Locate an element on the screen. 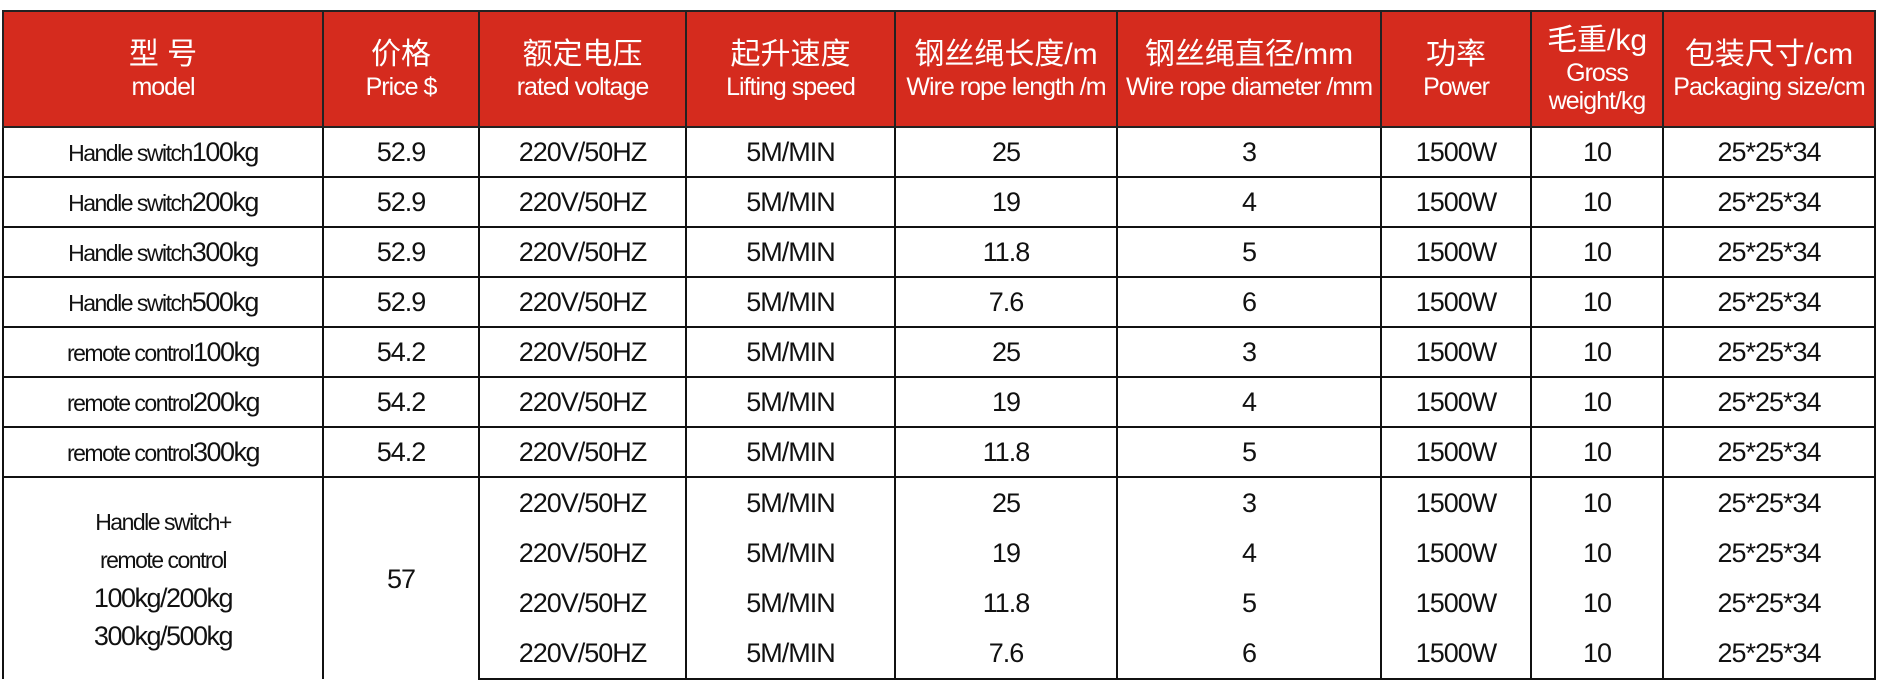 This screenshot has height=693, width=1885. cell-model: remote control200kg is located at coordinates (163, 402).